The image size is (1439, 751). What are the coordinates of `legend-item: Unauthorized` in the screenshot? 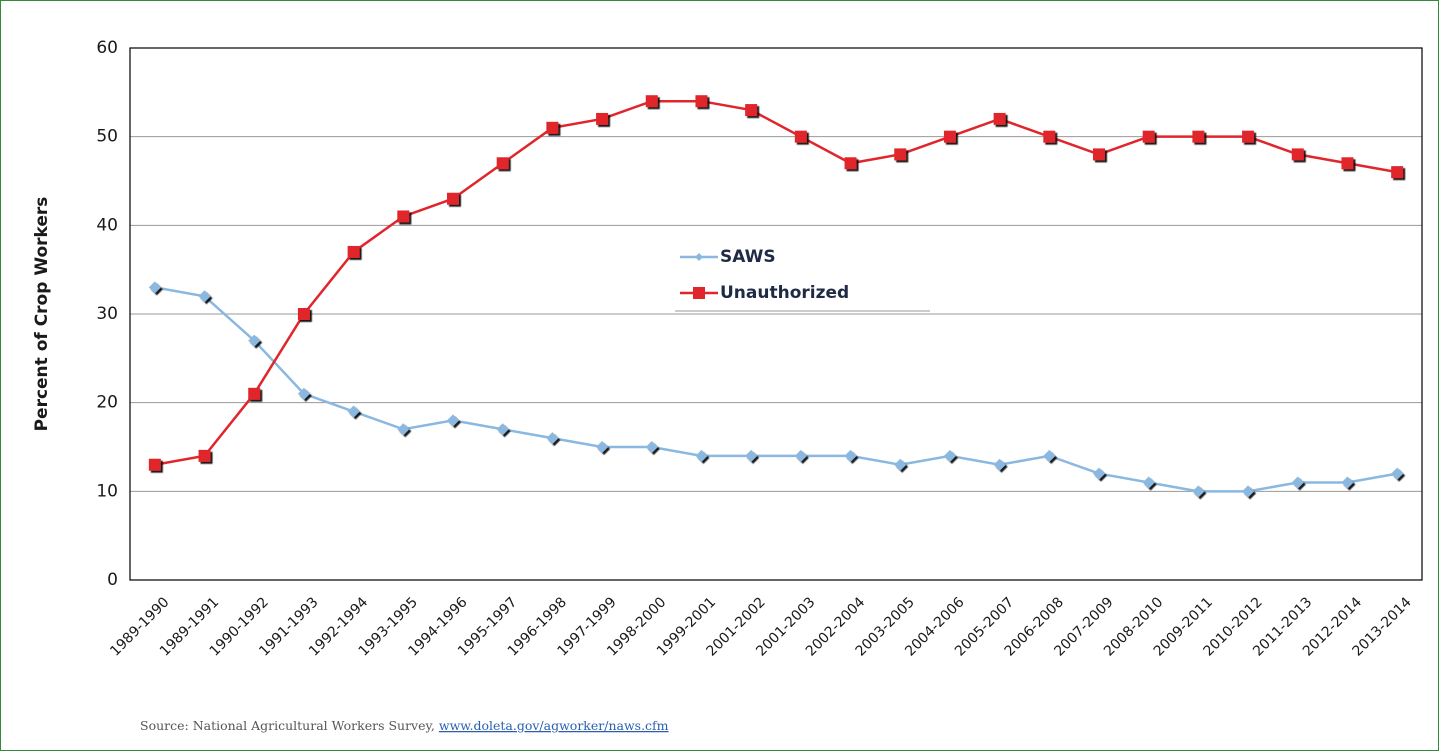 It's located at (764, 293).